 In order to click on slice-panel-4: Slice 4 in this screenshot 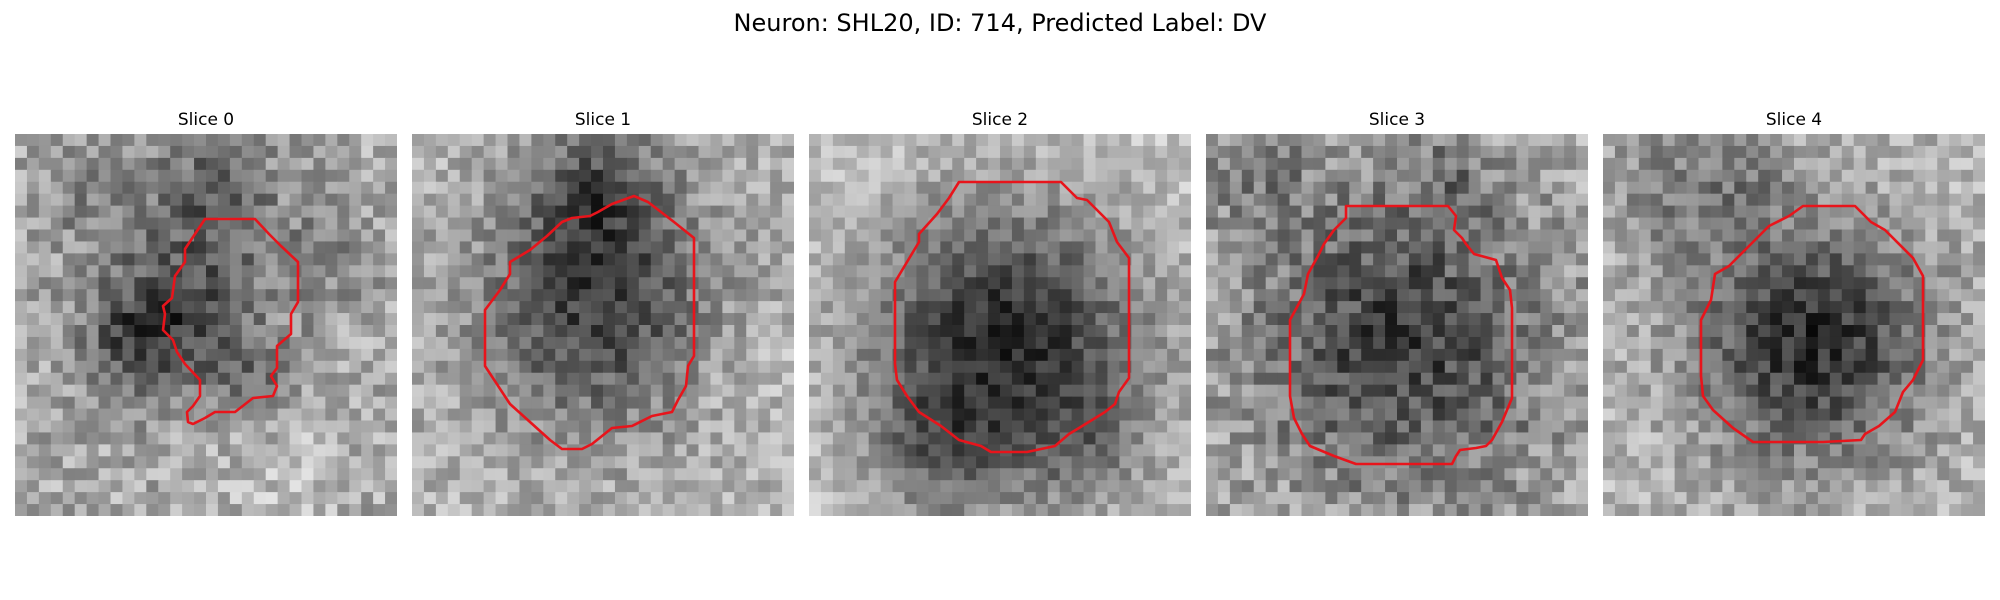, I will do `click(1794, 312)`.